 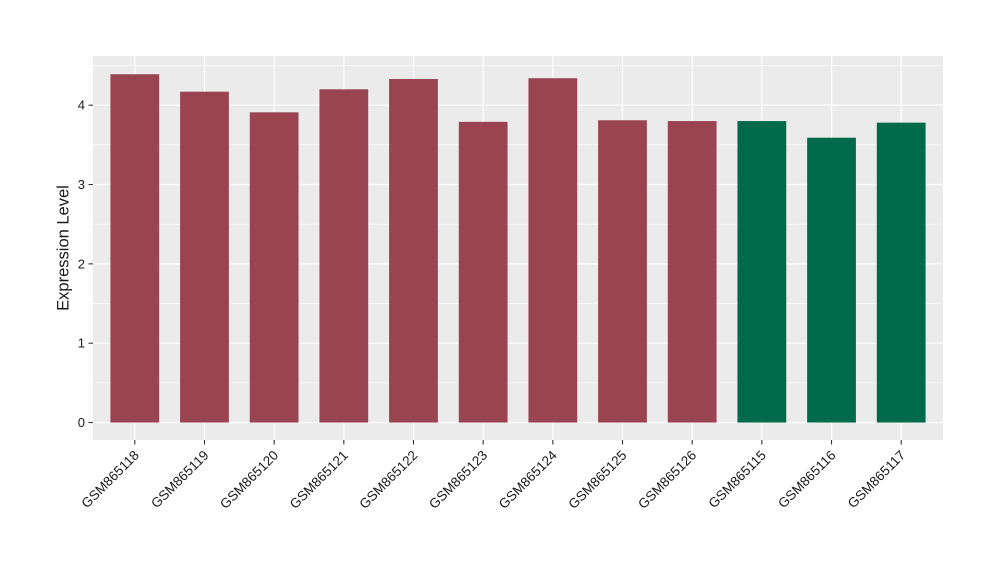 What do you see at coordinates (81, 184) in the screenshot?
I see `y-tick-label: 3` at bounding box center [81, 184].